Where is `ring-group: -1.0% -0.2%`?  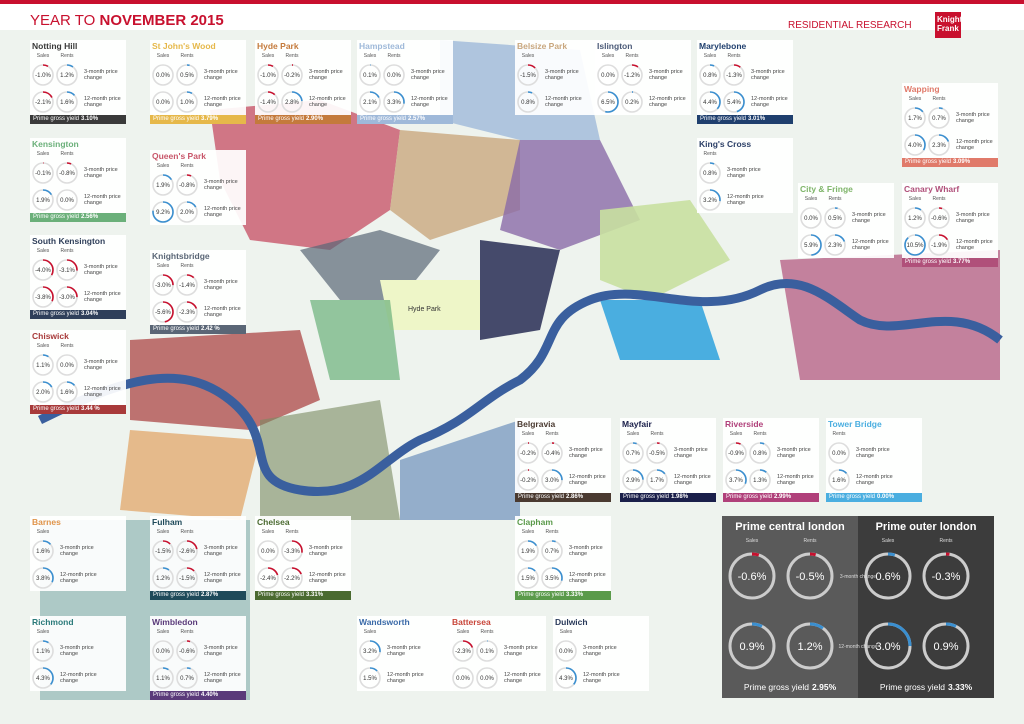 ring-group: -1.0% -0.2% is located at coordinates (280, 74).